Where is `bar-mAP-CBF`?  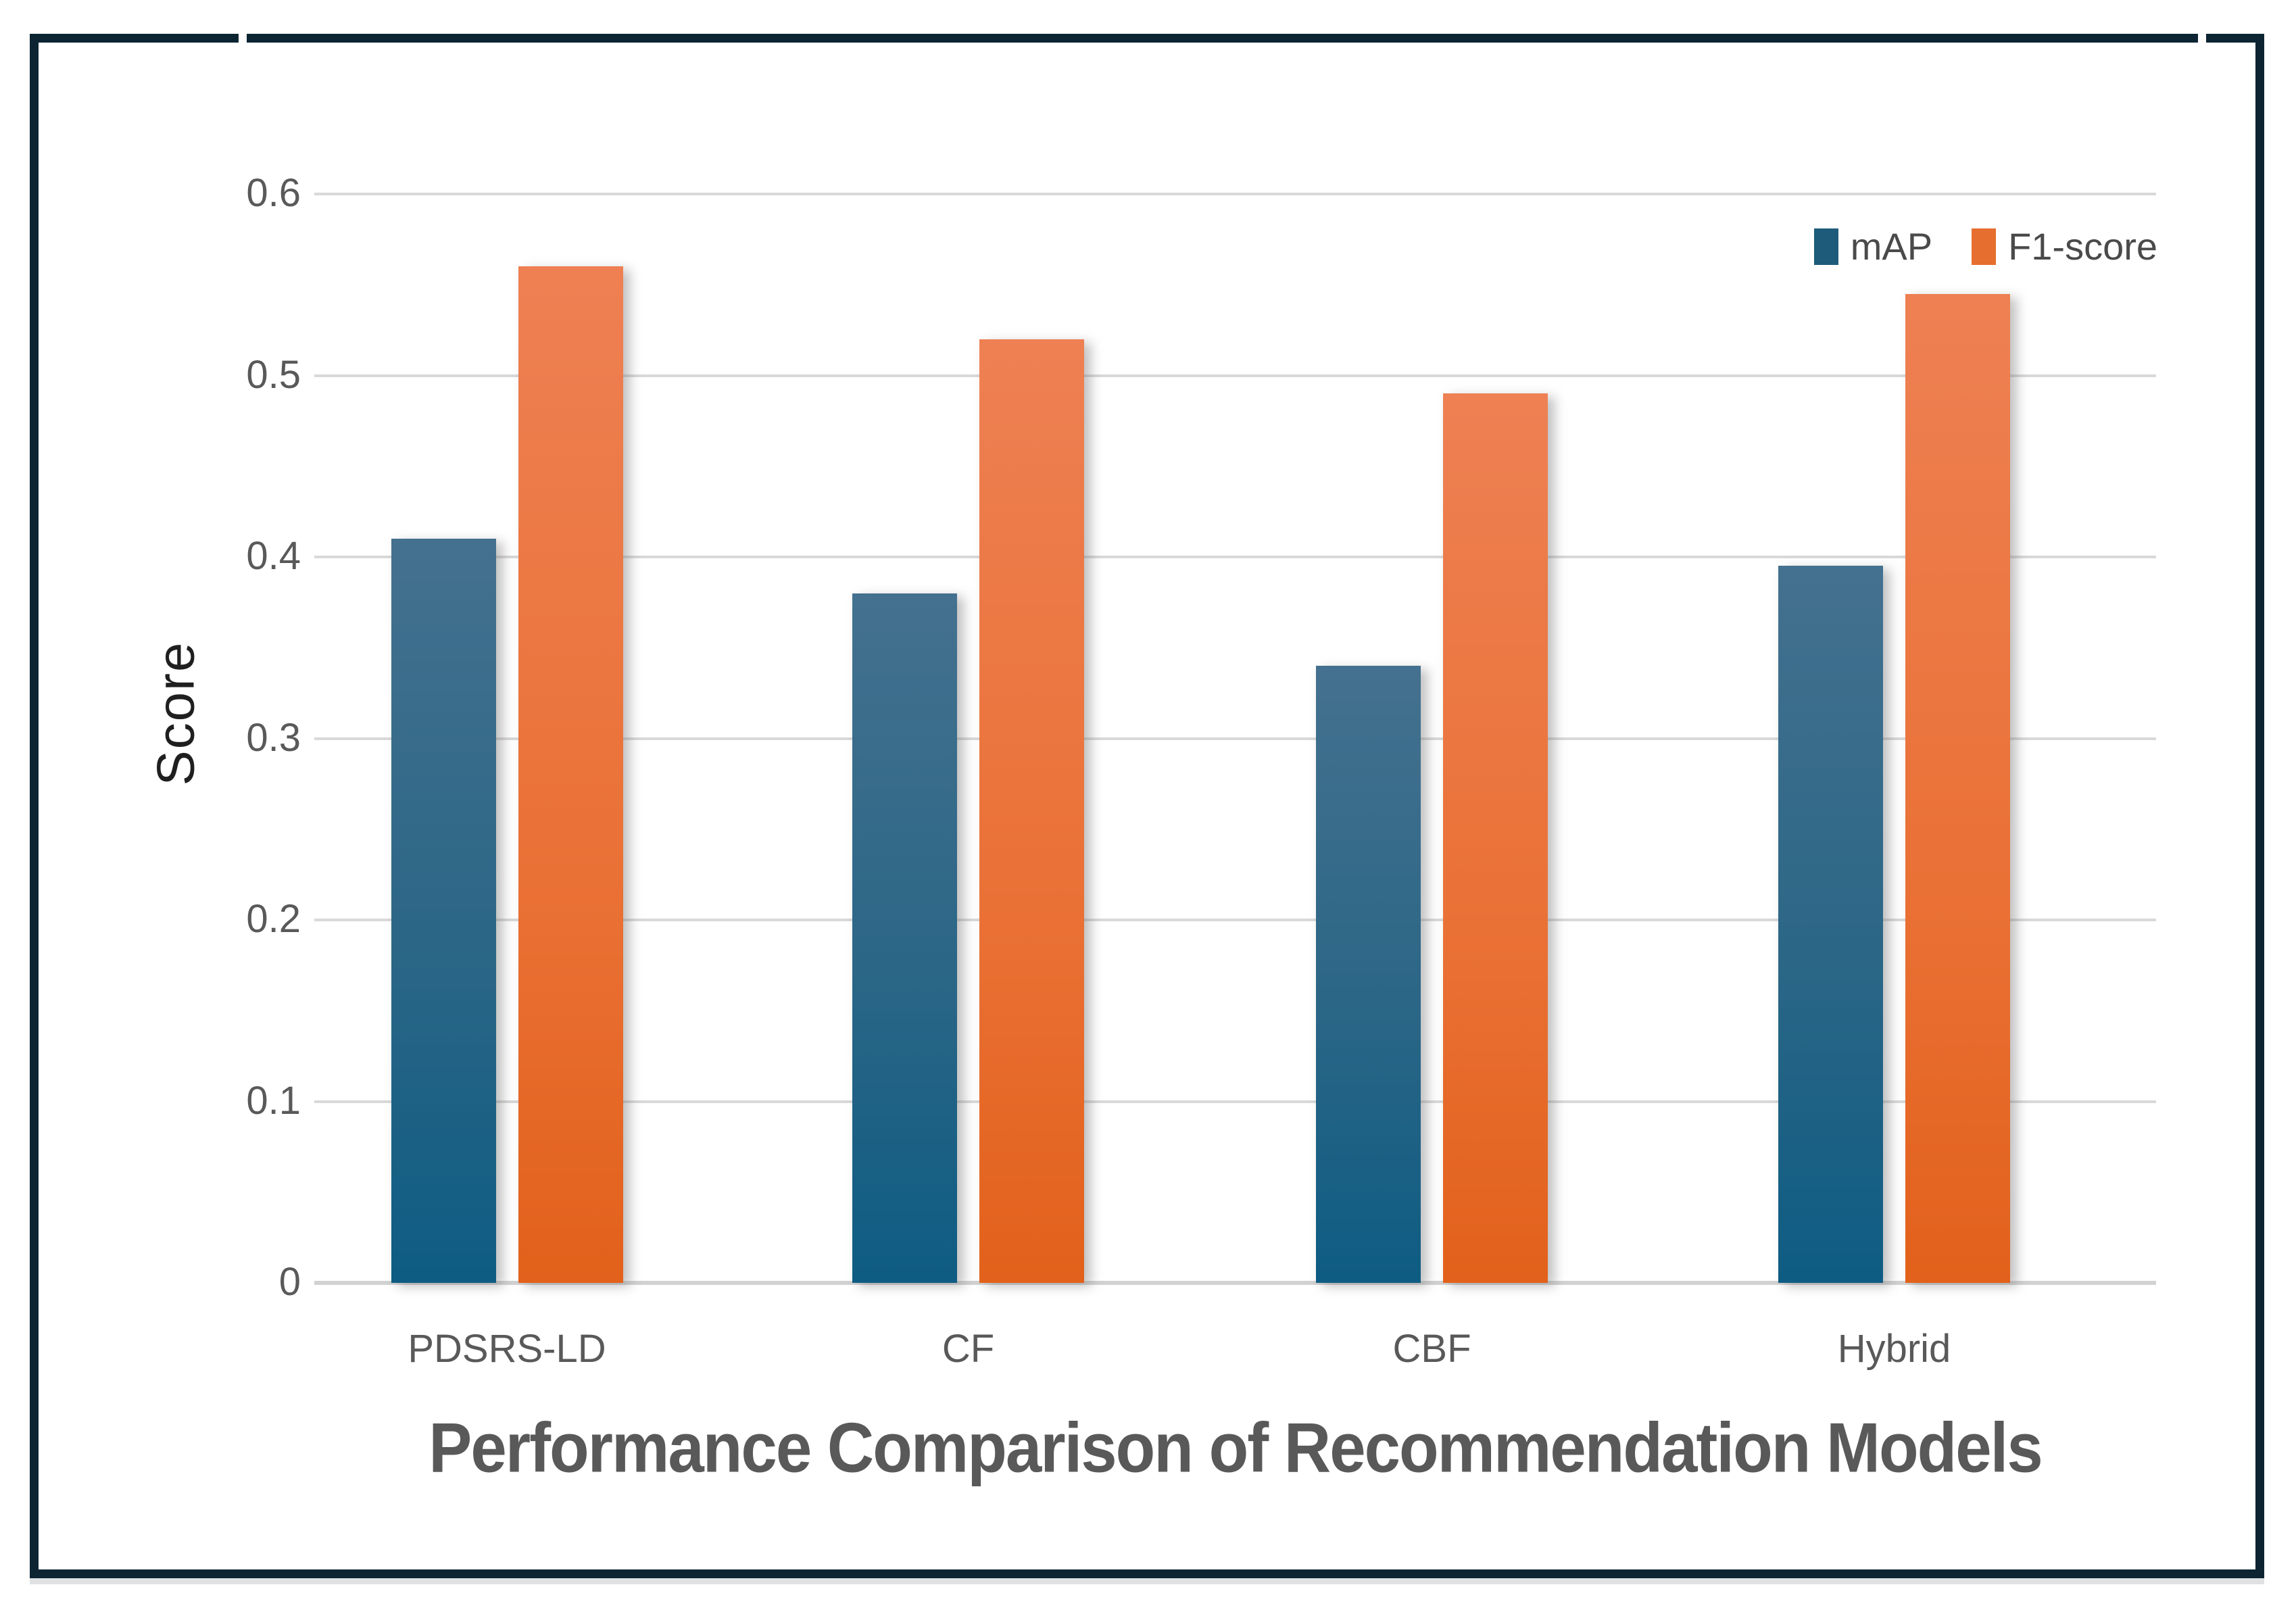
bar-mAP-CBF is located at coordinates (1368, 974).